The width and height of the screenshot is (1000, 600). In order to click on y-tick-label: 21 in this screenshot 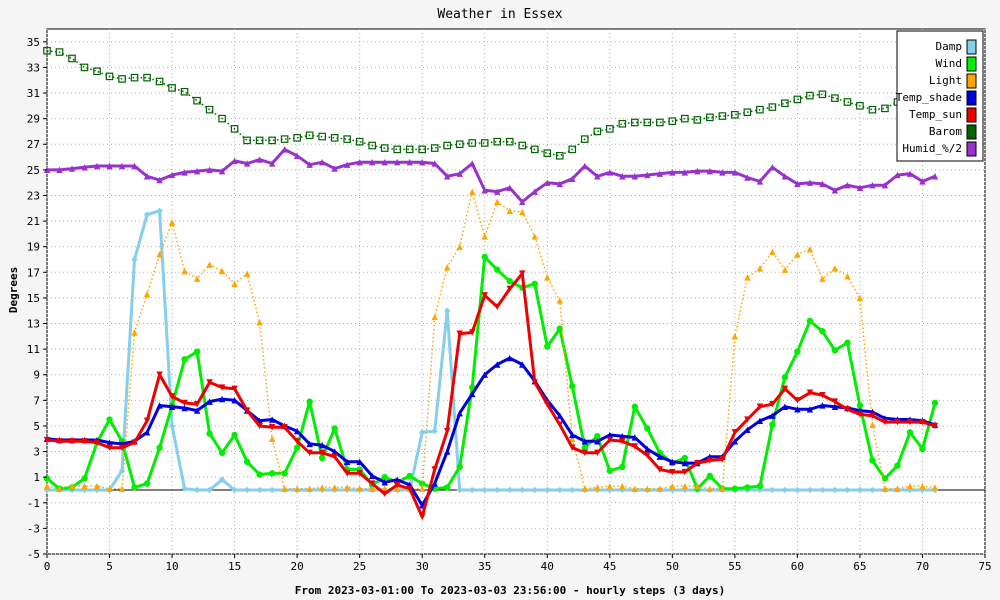, I will do `click(33, 221)`.